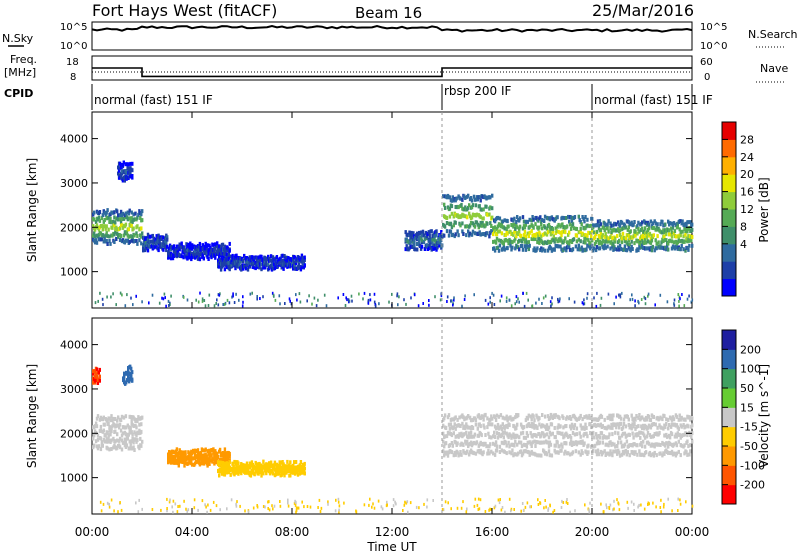 The width and height of the screenshot is (800, 554). I want to click on nsearch-label: N.Search, so click(773, 34).